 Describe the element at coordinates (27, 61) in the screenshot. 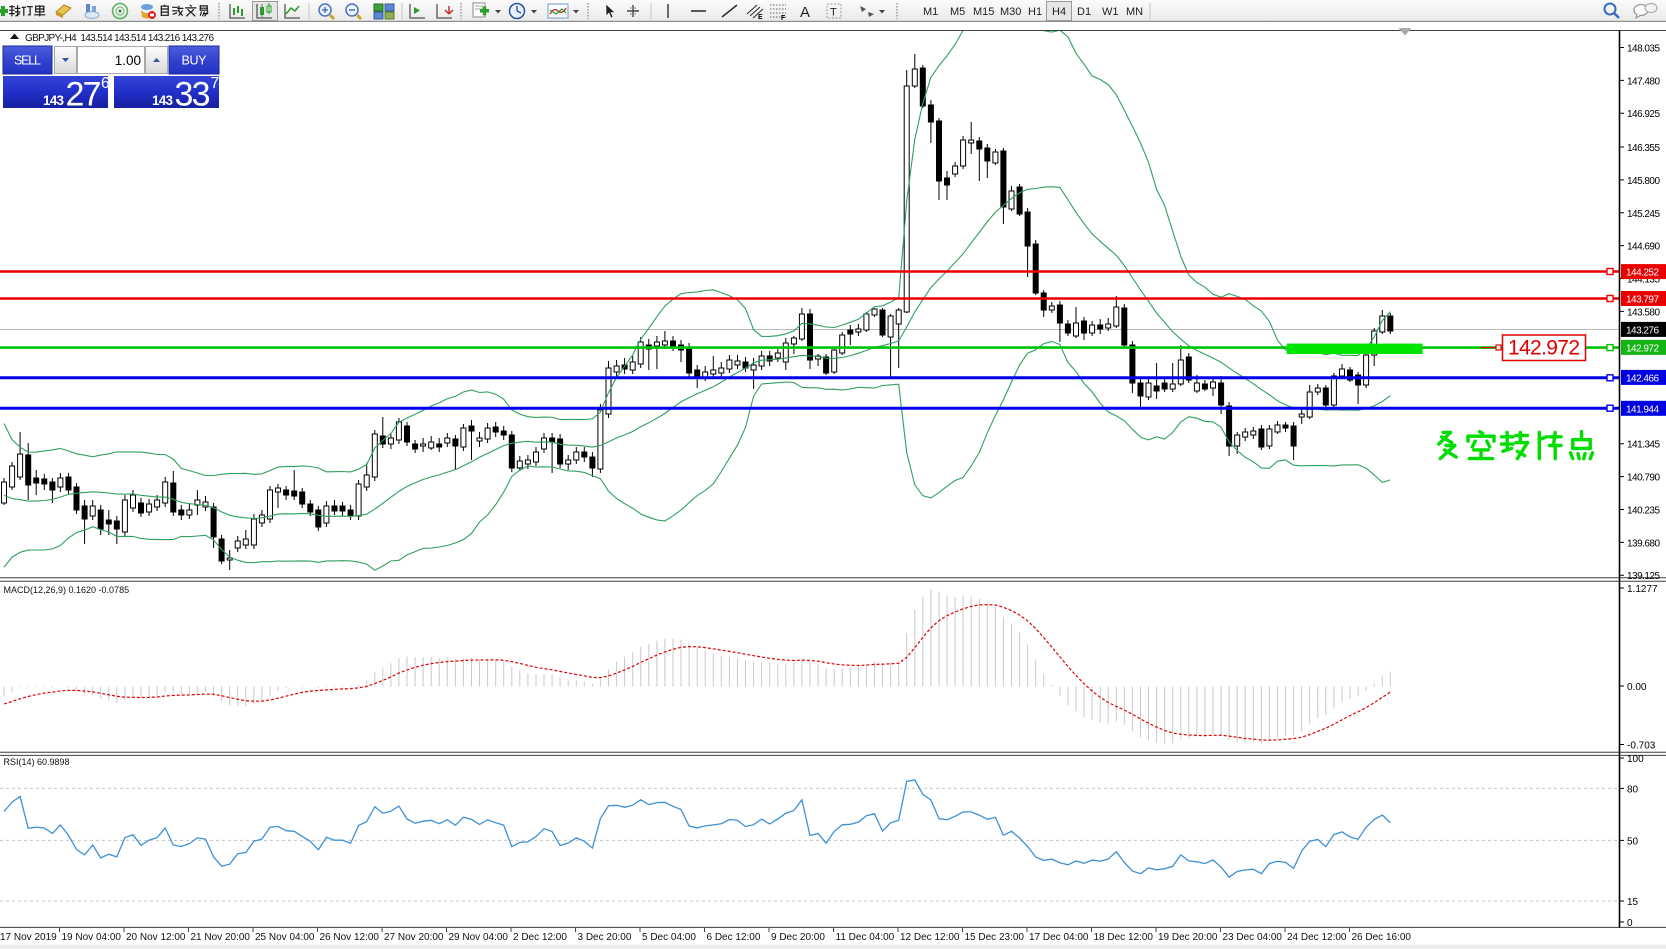

I see `svg-text: SELL` at that location.